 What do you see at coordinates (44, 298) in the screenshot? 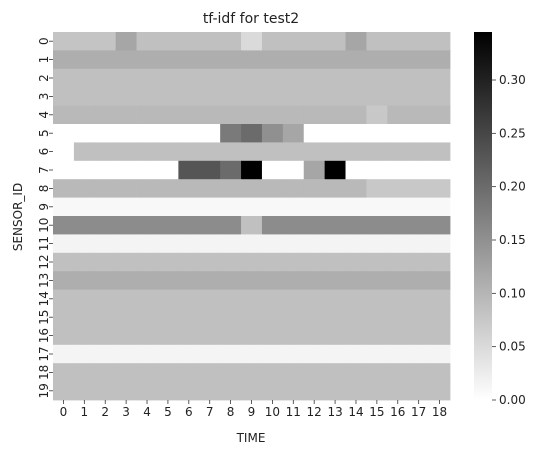
I see `y-tick-label: 14` at bounding box center [44, 298].